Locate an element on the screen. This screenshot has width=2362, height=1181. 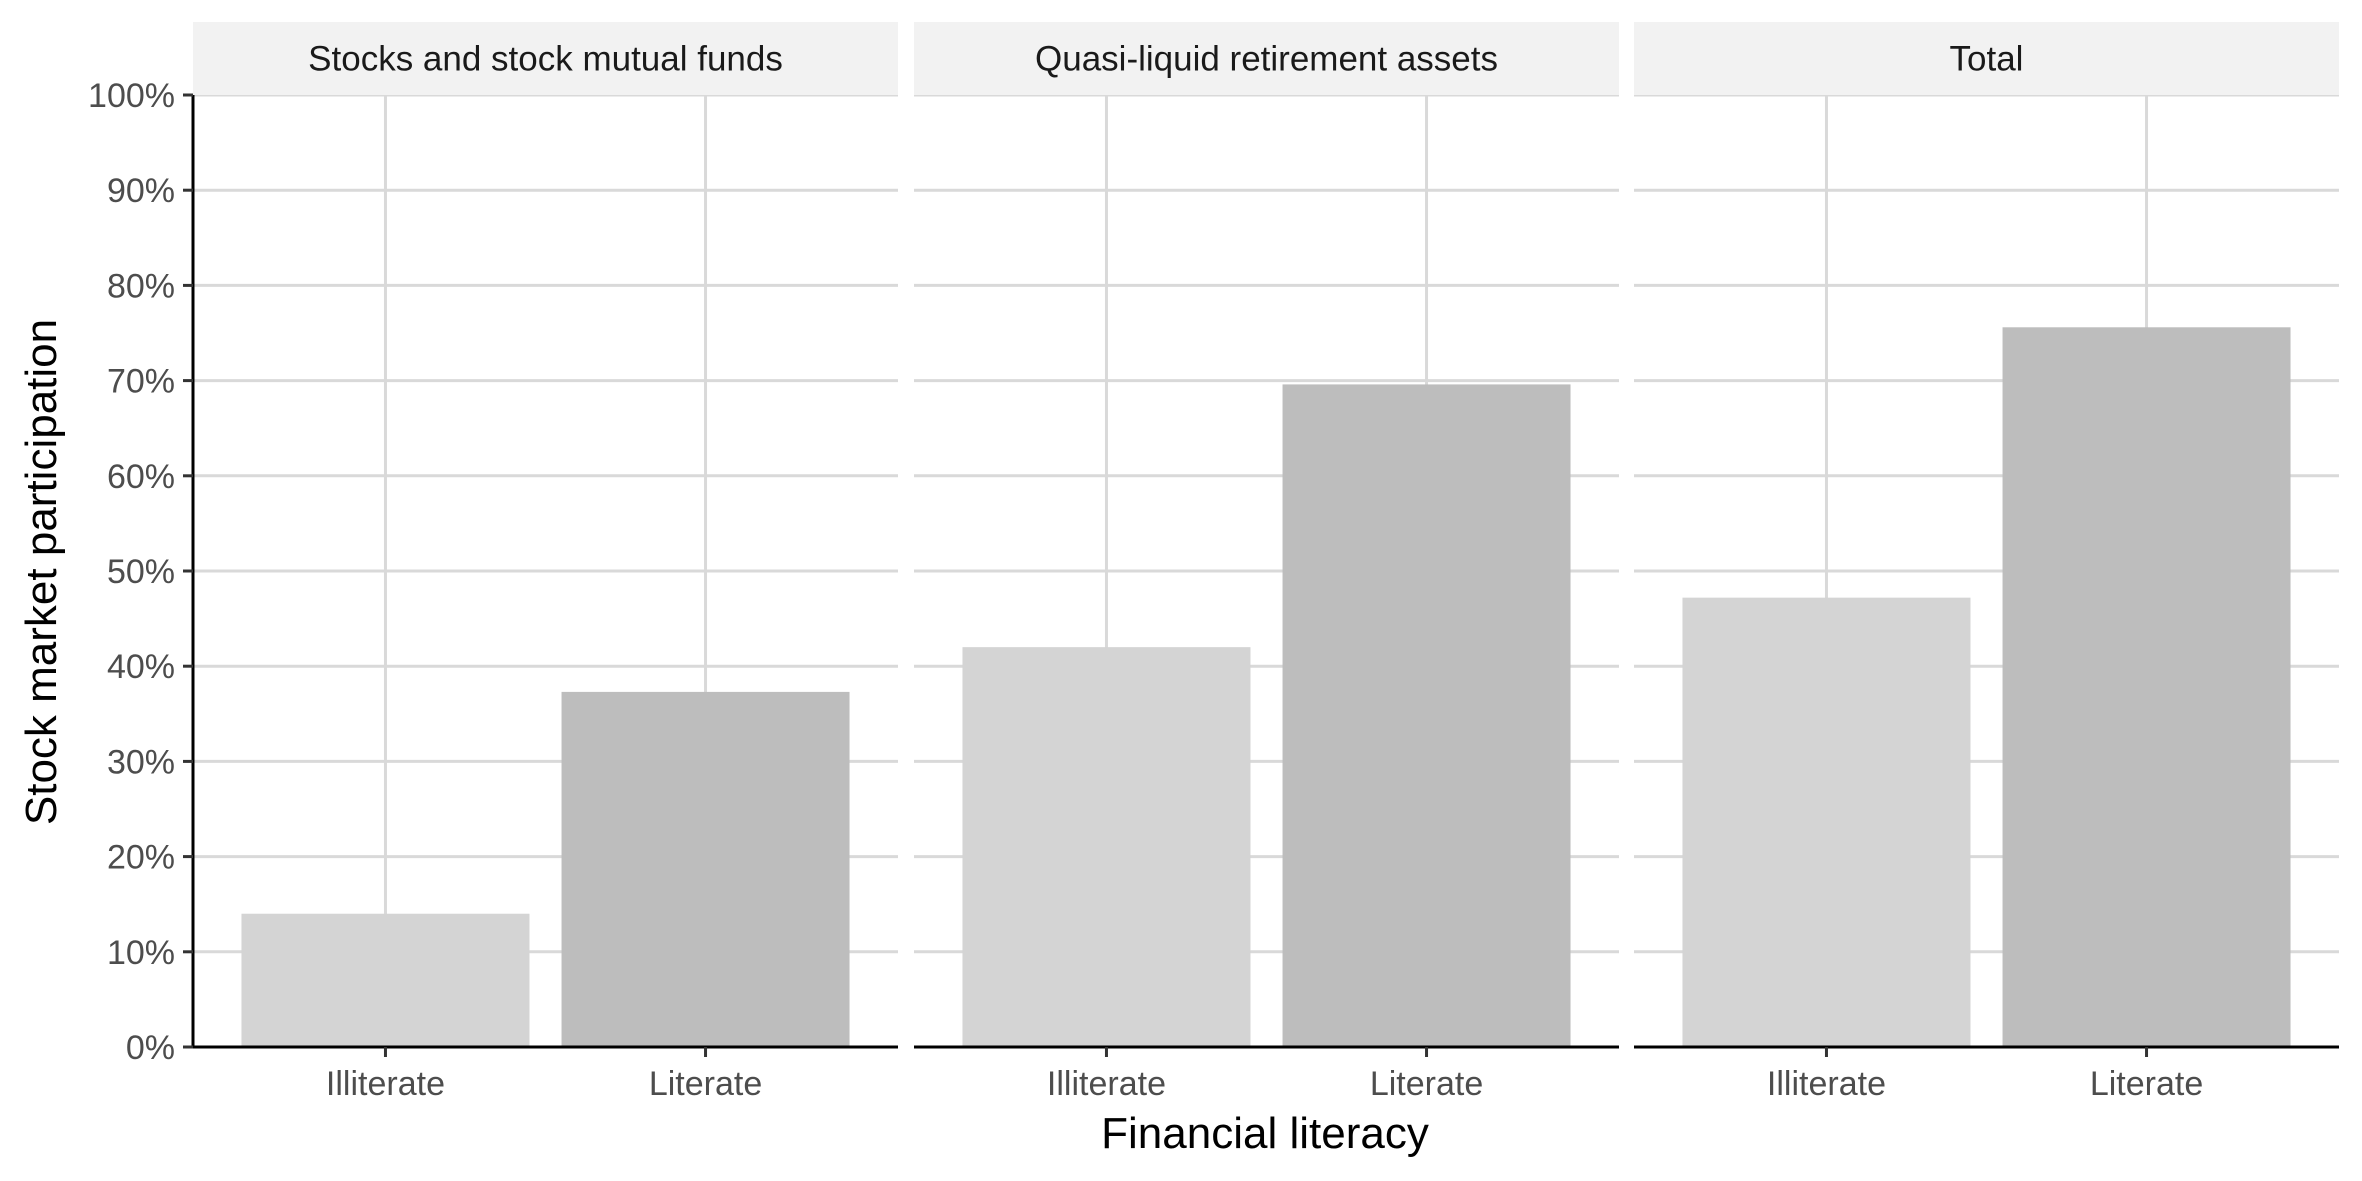
y-tick-label: 70% is located at coordinates (141, 382).